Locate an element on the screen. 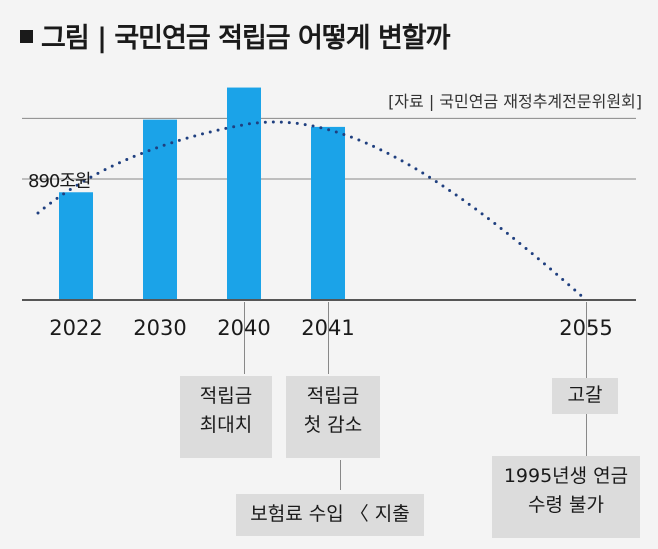 Image resolution: width=658 pixels, height=549 pixels. title-square-icon is located at coordinates (26, 36).